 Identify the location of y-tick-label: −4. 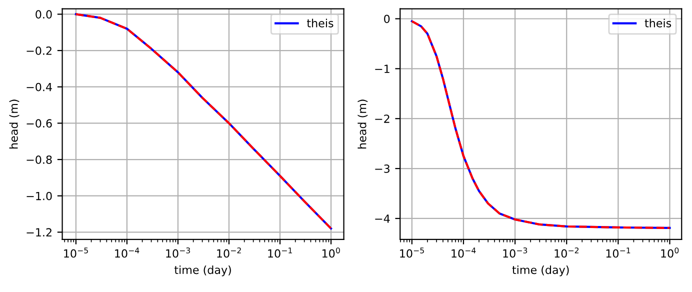
(382, 218).